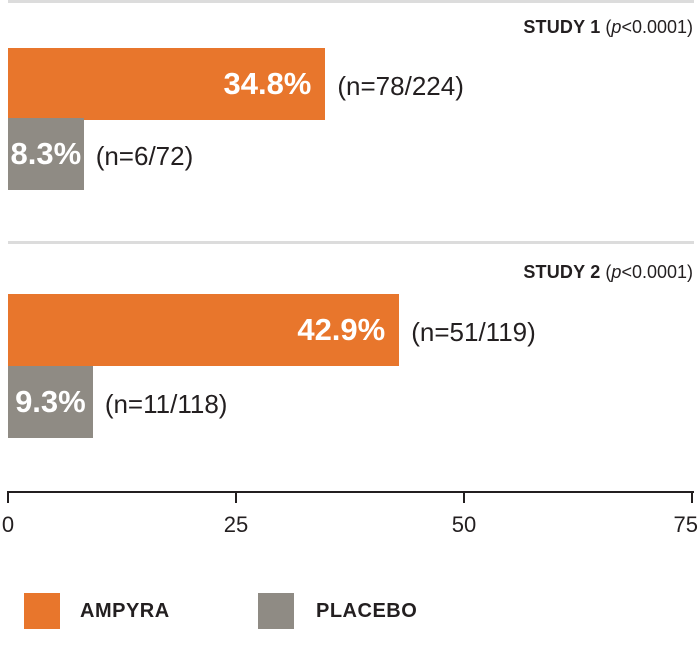 The width and height of the screenshot is (698, 646). I want to click on n-label-study-2-placebo: (n=11/118), so click(166, 404).